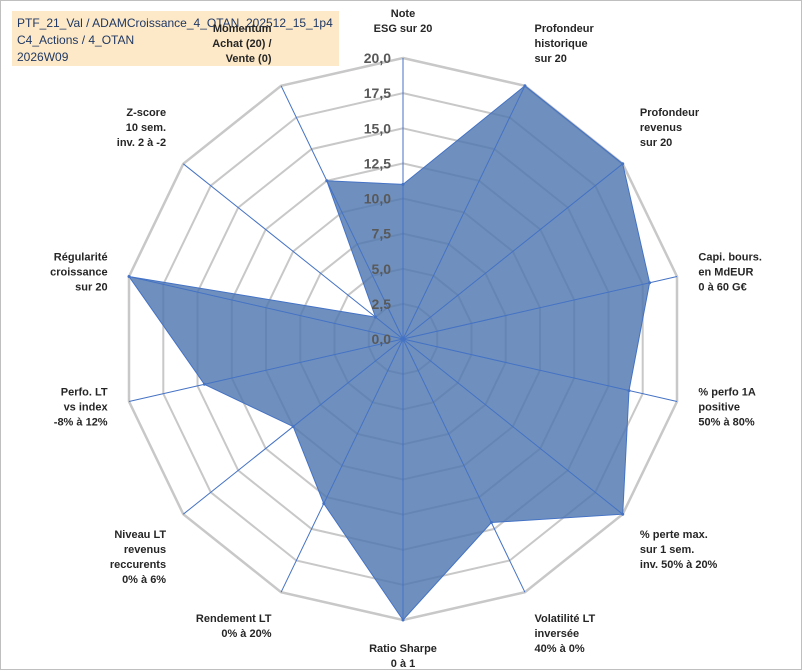 The image size is (802, 670). I want to click on axis-label-line: Perfo. LT, so click(84, 392).